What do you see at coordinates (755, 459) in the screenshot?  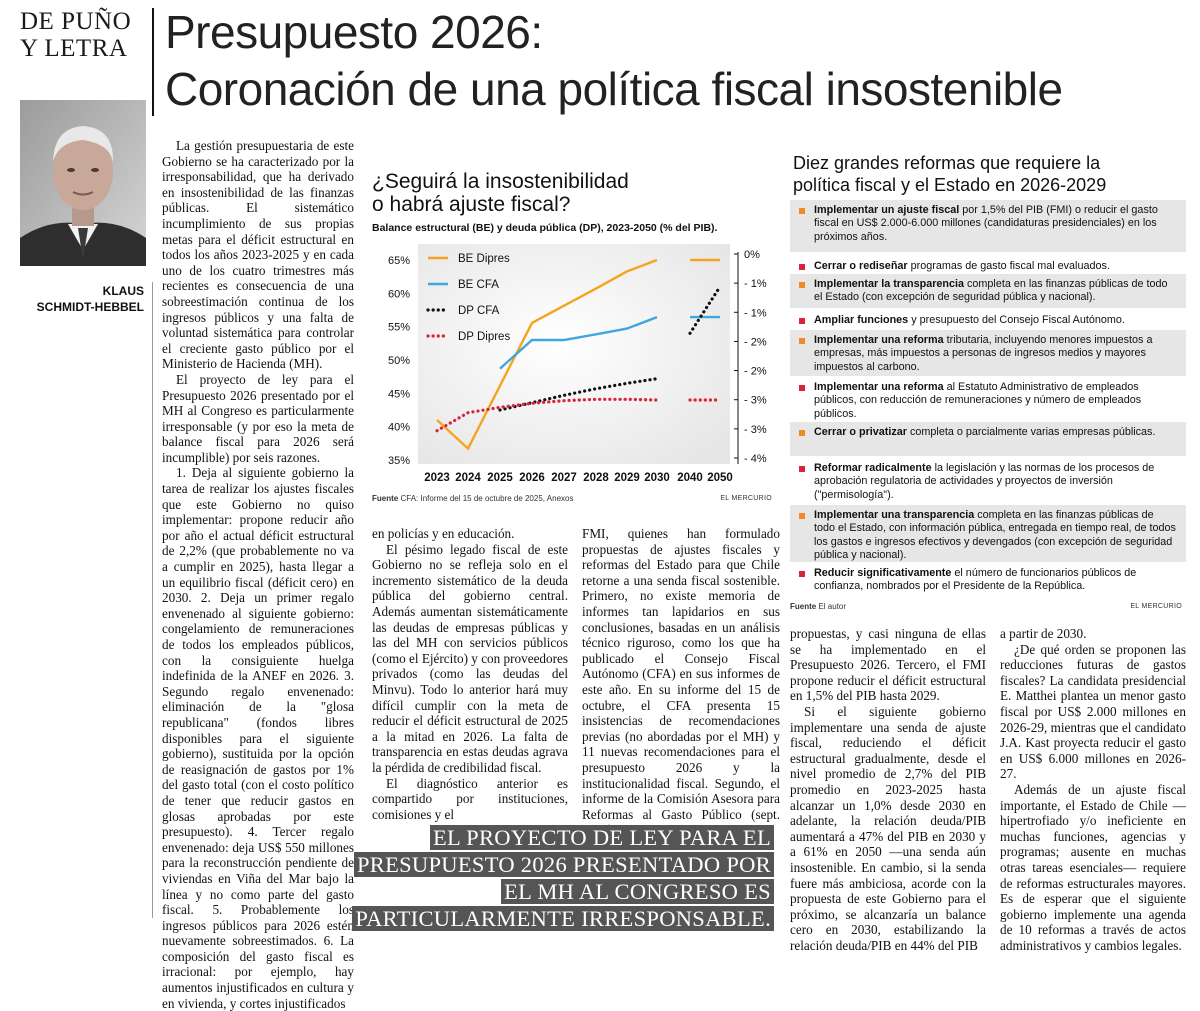 I see `right-axis-tick-label: - 4%` at bounding box center [755, 459].